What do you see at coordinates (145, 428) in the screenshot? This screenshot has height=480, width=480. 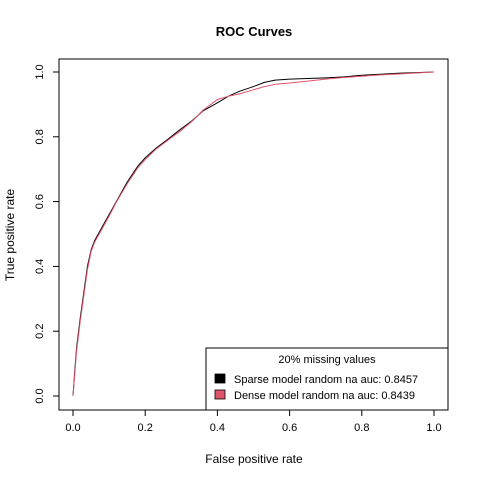 I see `x-tick-label: 0.2` at bounding box center [145, 428].